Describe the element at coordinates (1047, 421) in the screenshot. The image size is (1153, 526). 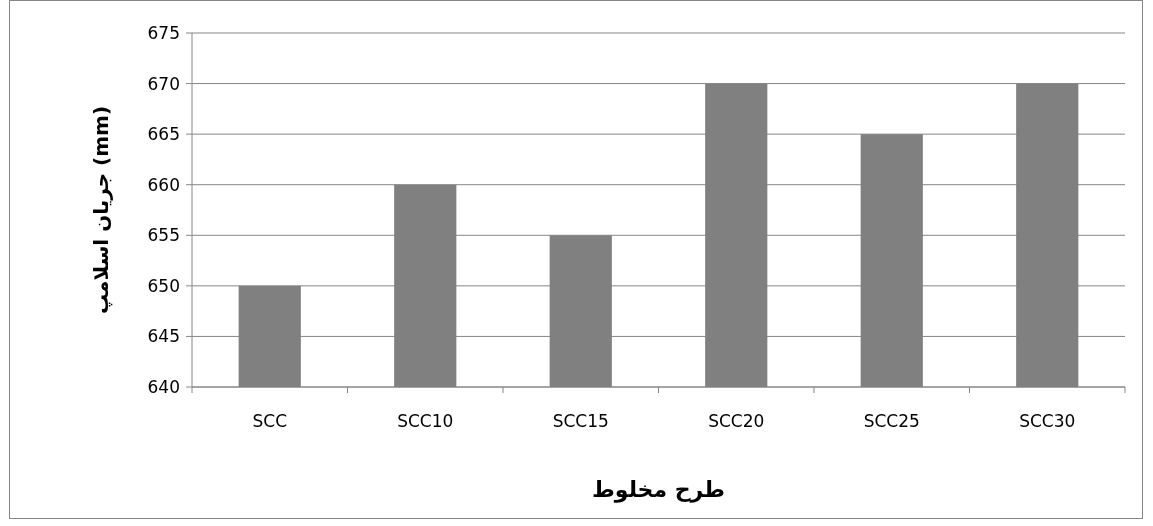
I see `x-tick-label: SCC30` at that location.